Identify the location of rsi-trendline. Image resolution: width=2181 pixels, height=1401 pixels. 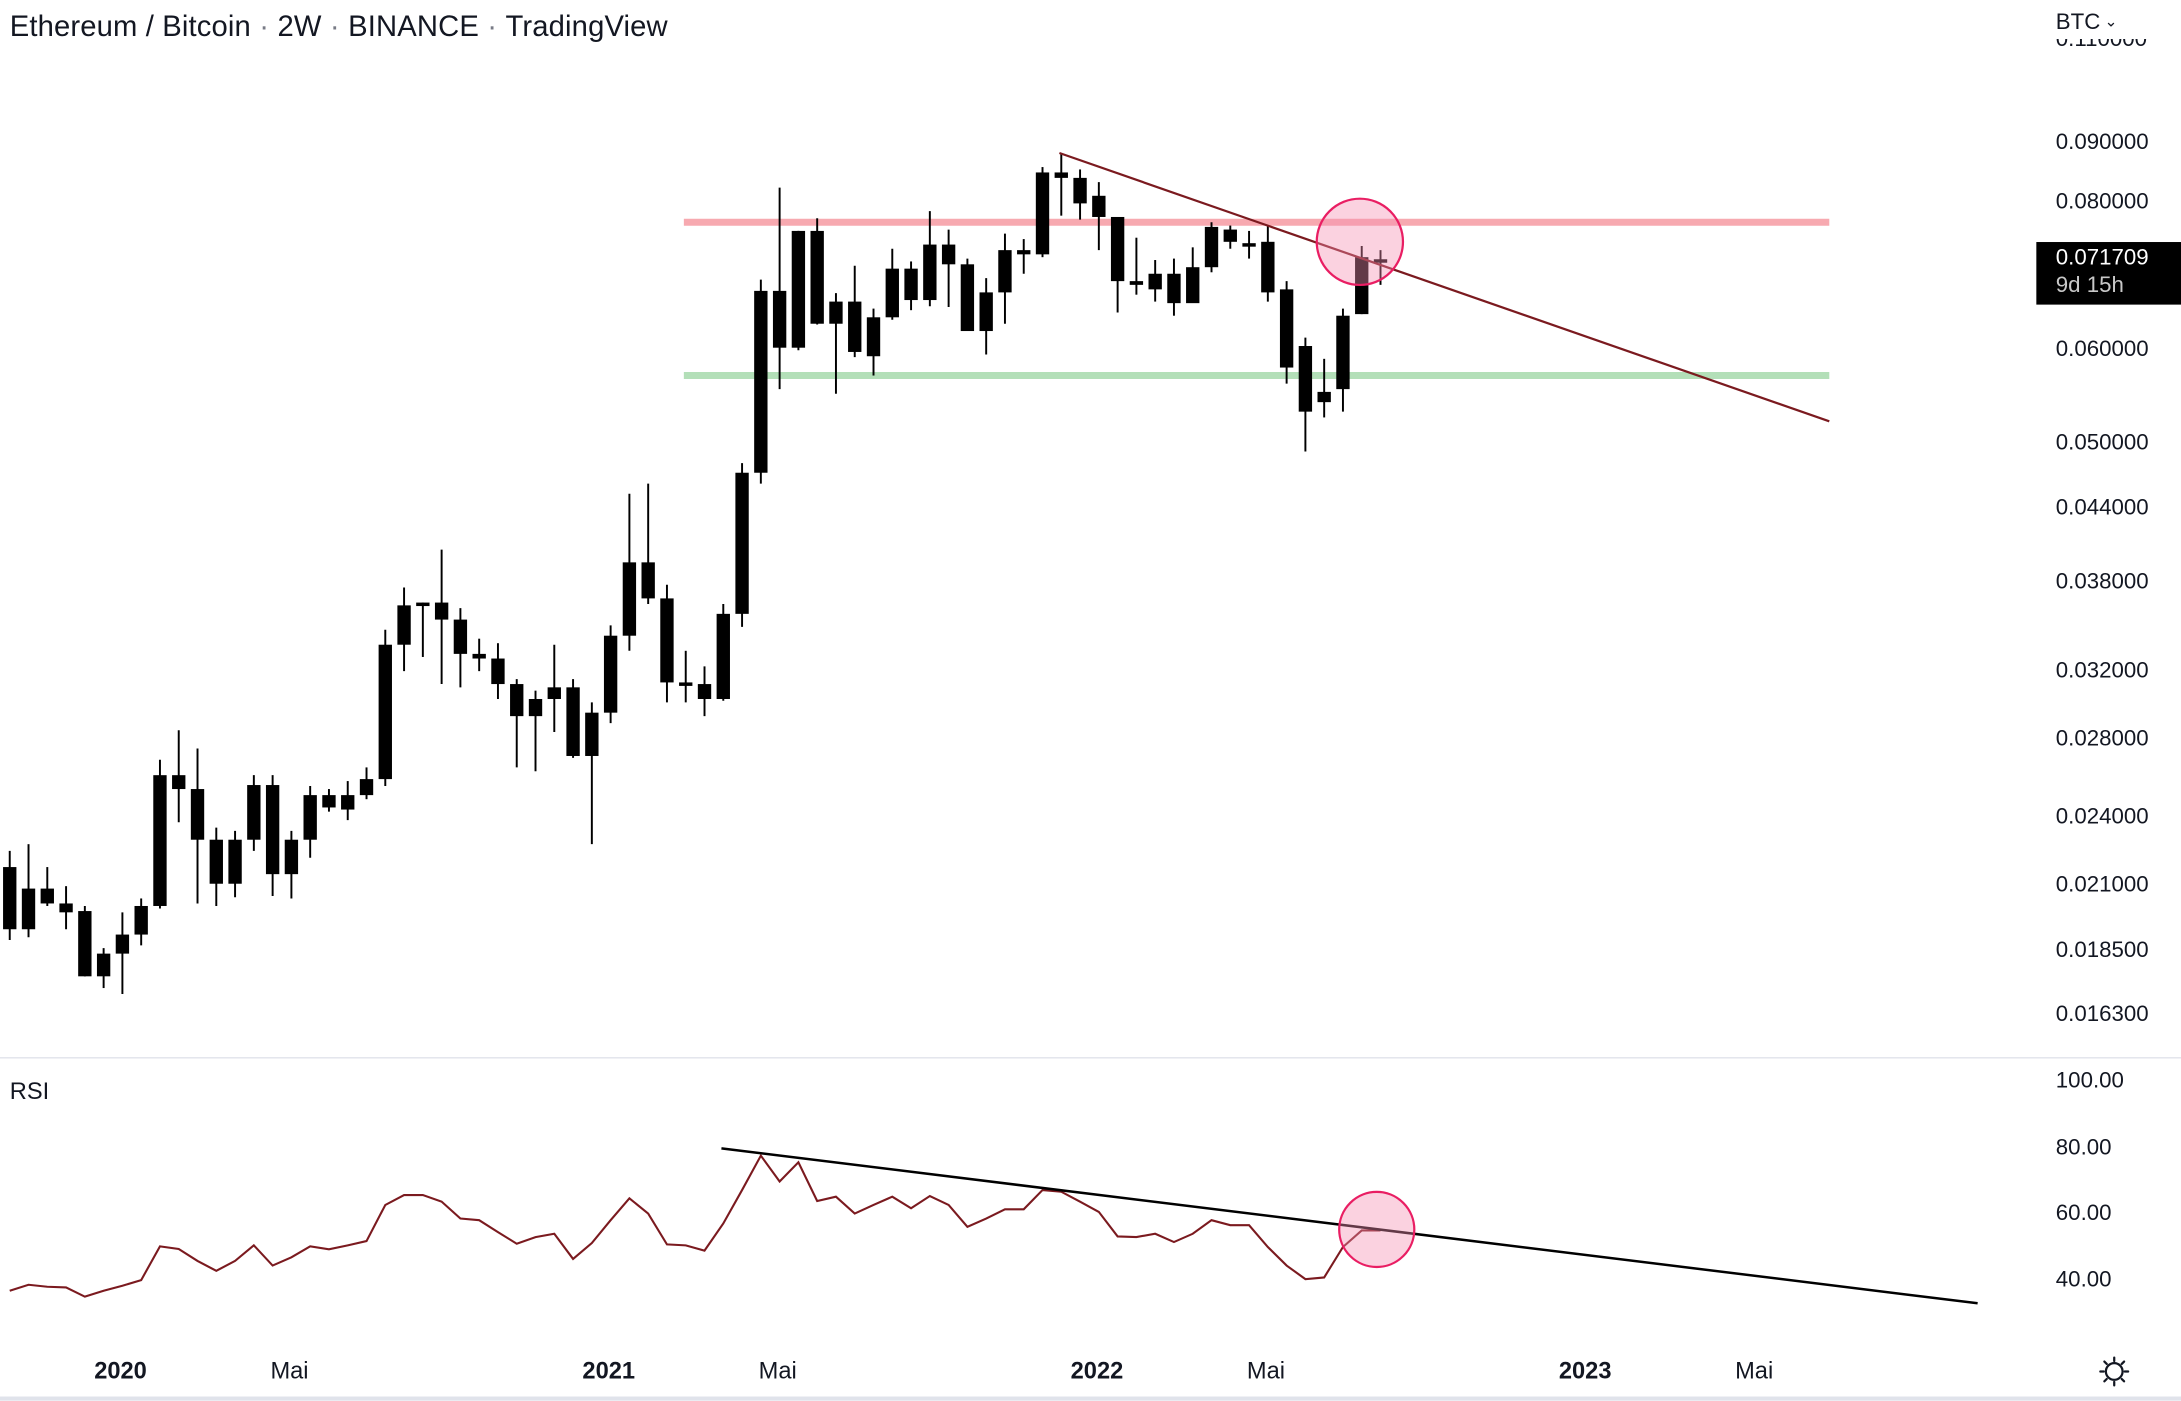
(1349, 1226).